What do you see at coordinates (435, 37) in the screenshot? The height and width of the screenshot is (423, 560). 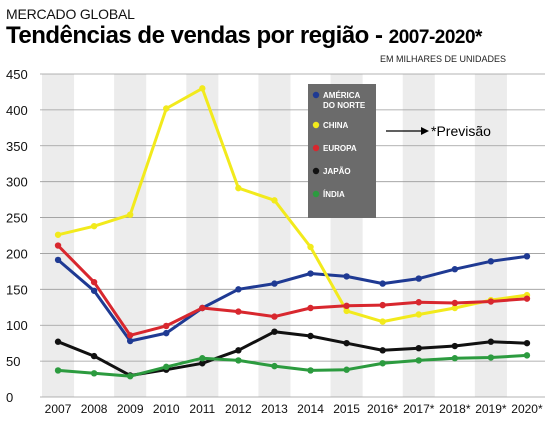 I see `chart-title-years: 2007-2020*` at bounding box center [435, 37].